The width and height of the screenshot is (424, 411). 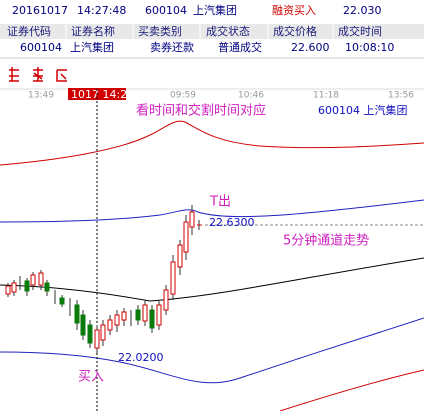 I want to click on order-price: 22.030, so click(x=362, y=10).